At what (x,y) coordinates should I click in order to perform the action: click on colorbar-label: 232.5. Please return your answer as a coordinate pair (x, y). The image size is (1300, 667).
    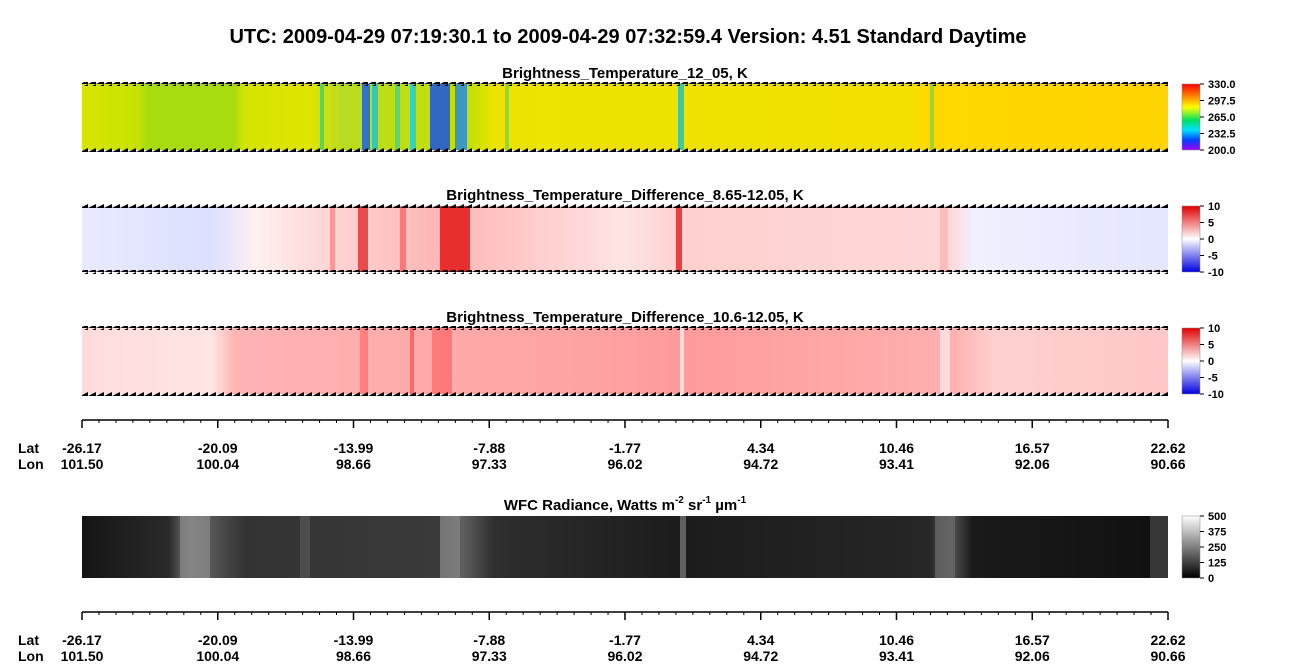
    Looking at the image, I should click on (1222, 135).